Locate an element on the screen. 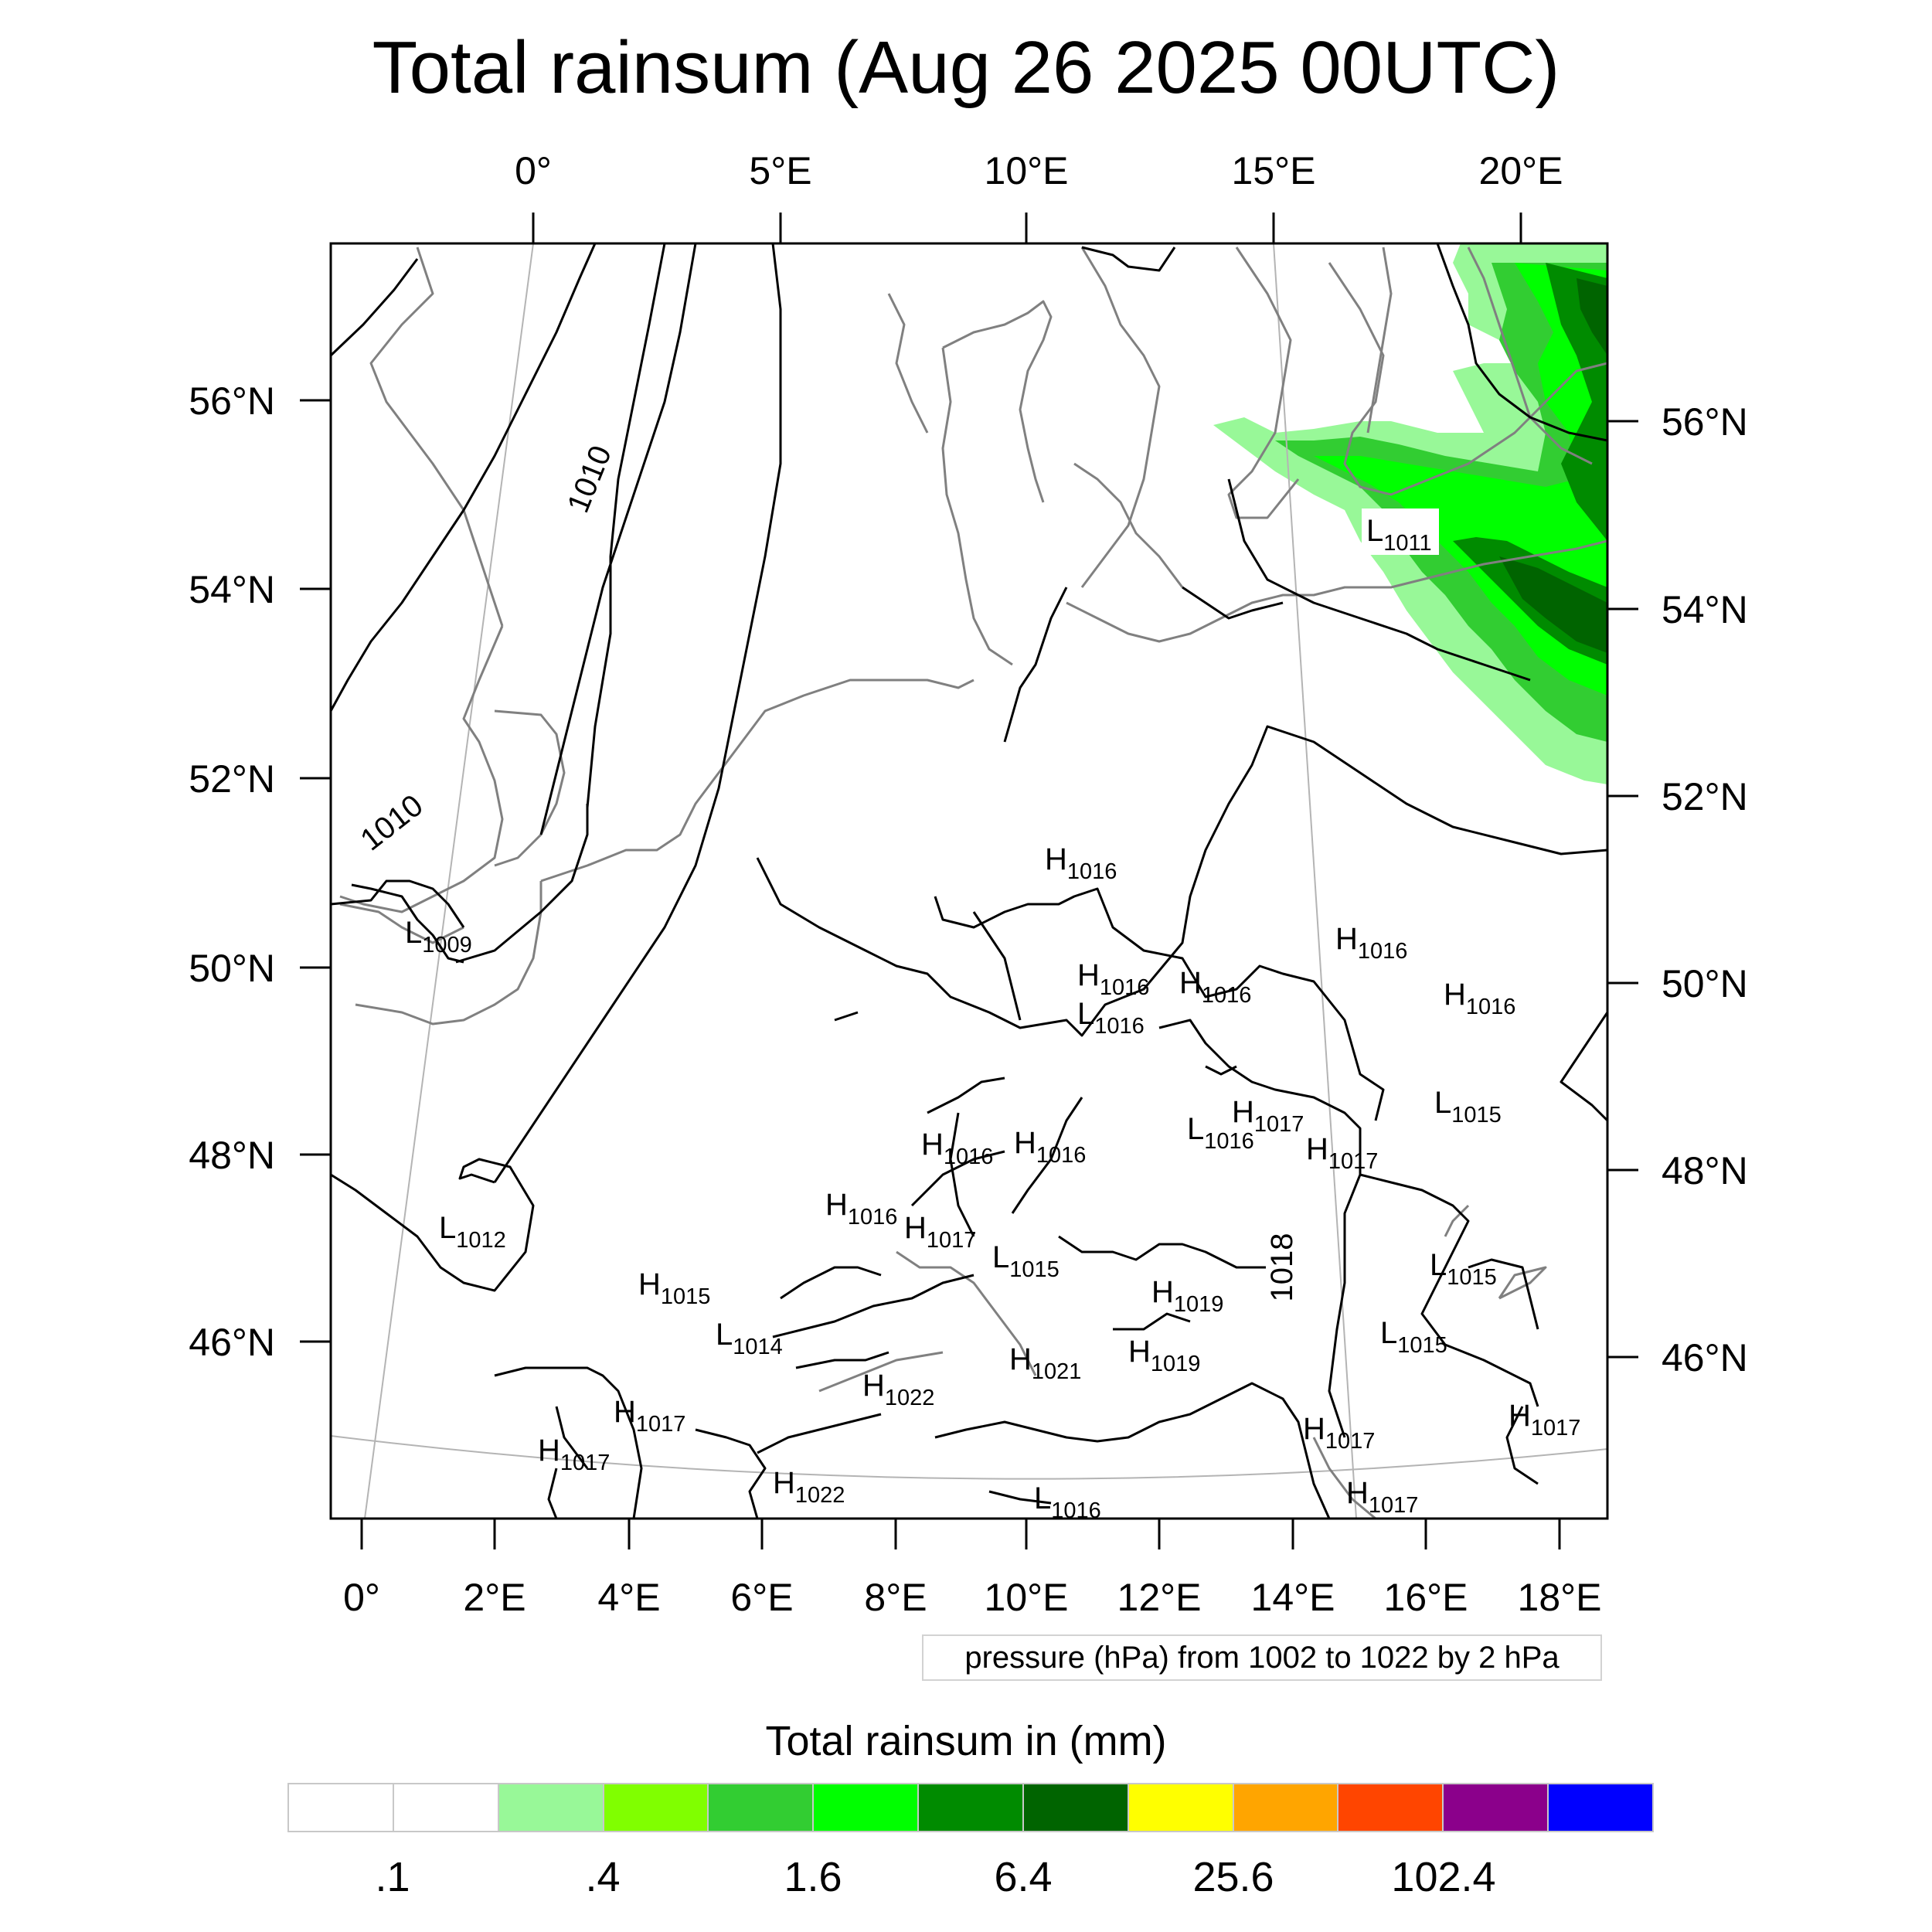 Image resolution: width=1932 pixels, height=1932 pixels. colorbar-label: .4 is located at coordinates (603, 1877).